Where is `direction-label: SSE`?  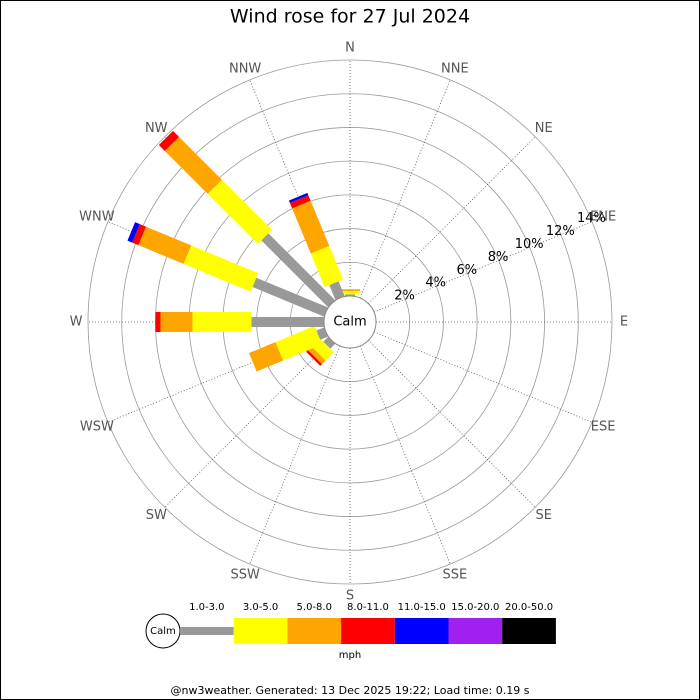
direction-label: SSE is located at coordinates (454, 575).